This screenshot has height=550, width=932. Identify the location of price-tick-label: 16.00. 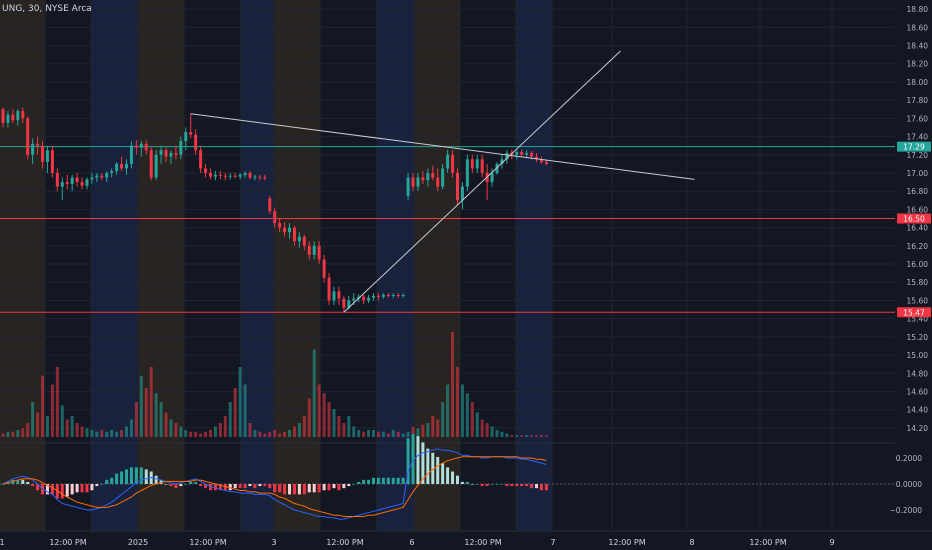
(918, 264).